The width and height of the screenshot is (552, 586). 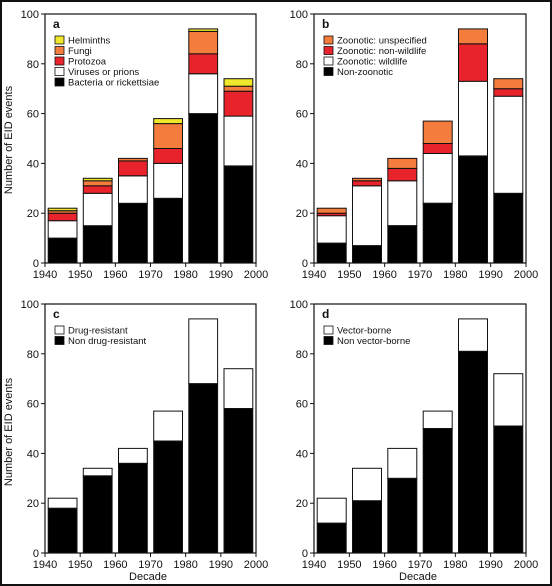 What do you see at coordinates (367, 484) in the screenshot?
I see `bar-segment-d-1950-vector-borne` at bounding box center [367, 484].